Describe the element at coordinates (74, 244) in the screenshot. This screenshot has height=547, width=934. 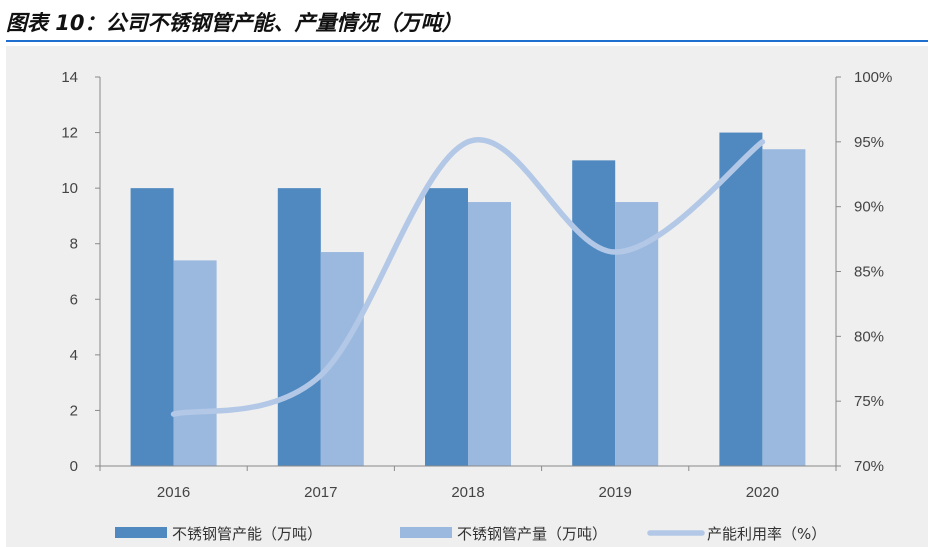
I see `y-tick-label-left: 8` at that location.